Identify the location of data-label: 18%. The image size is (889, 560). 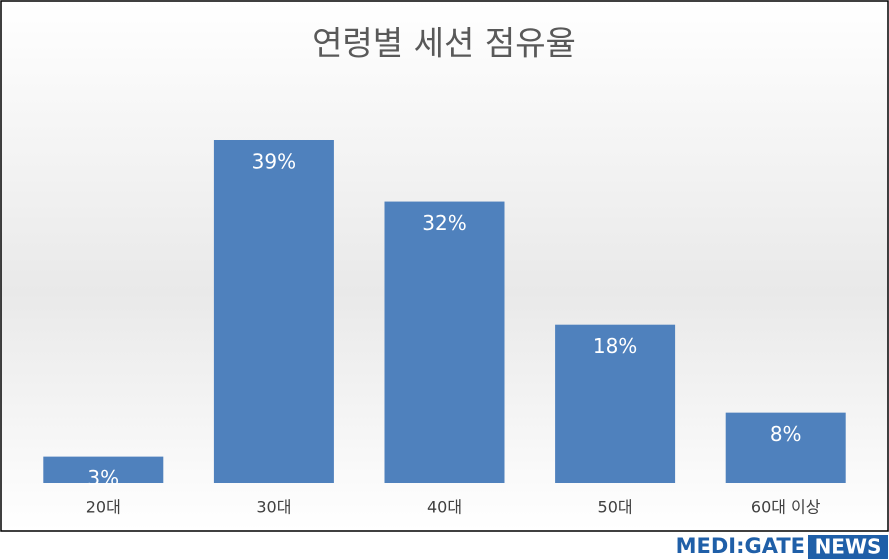
(615, 346).